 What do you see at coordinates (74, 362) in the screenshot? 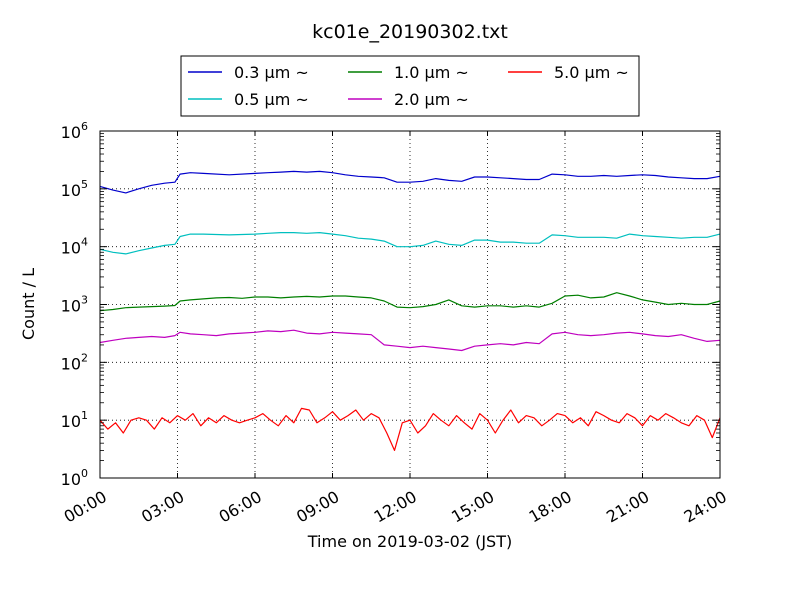
I see `y-tick-label: 10²` at bounding box center [74, 362].